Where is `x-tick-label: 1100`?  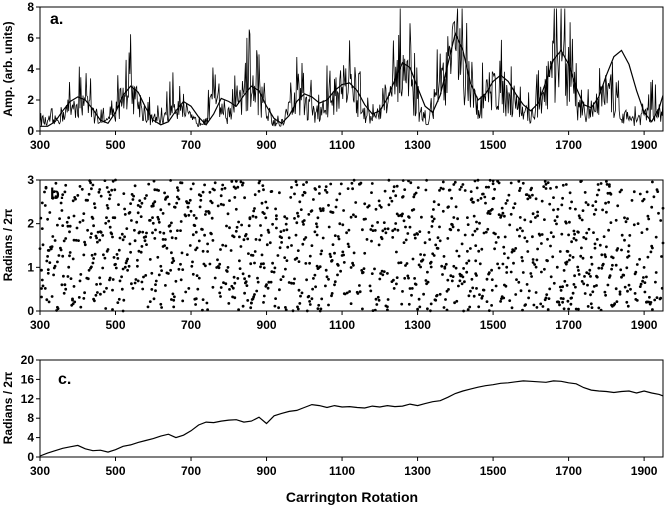
x-tick-label: 1100 is located at coordinates (342, 471).